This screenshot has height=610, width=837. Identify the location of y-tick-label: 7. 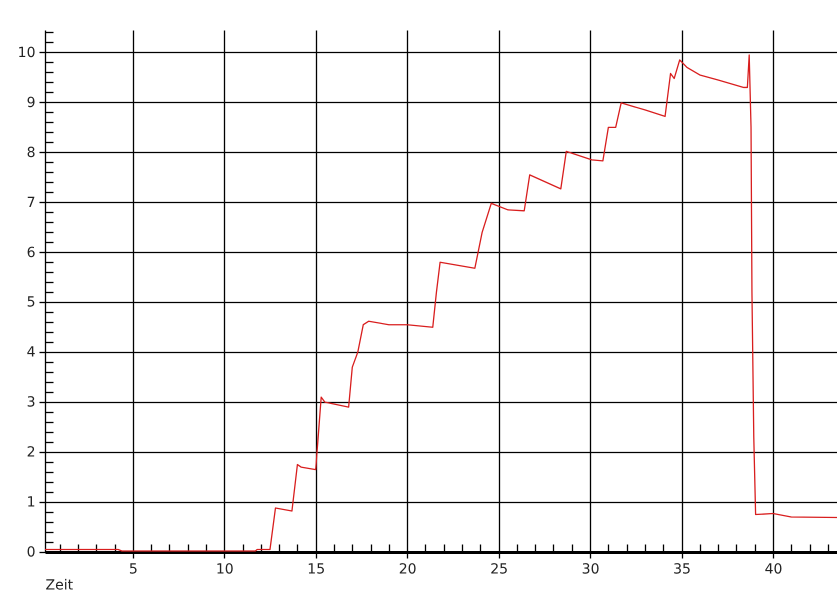
(31, 202).